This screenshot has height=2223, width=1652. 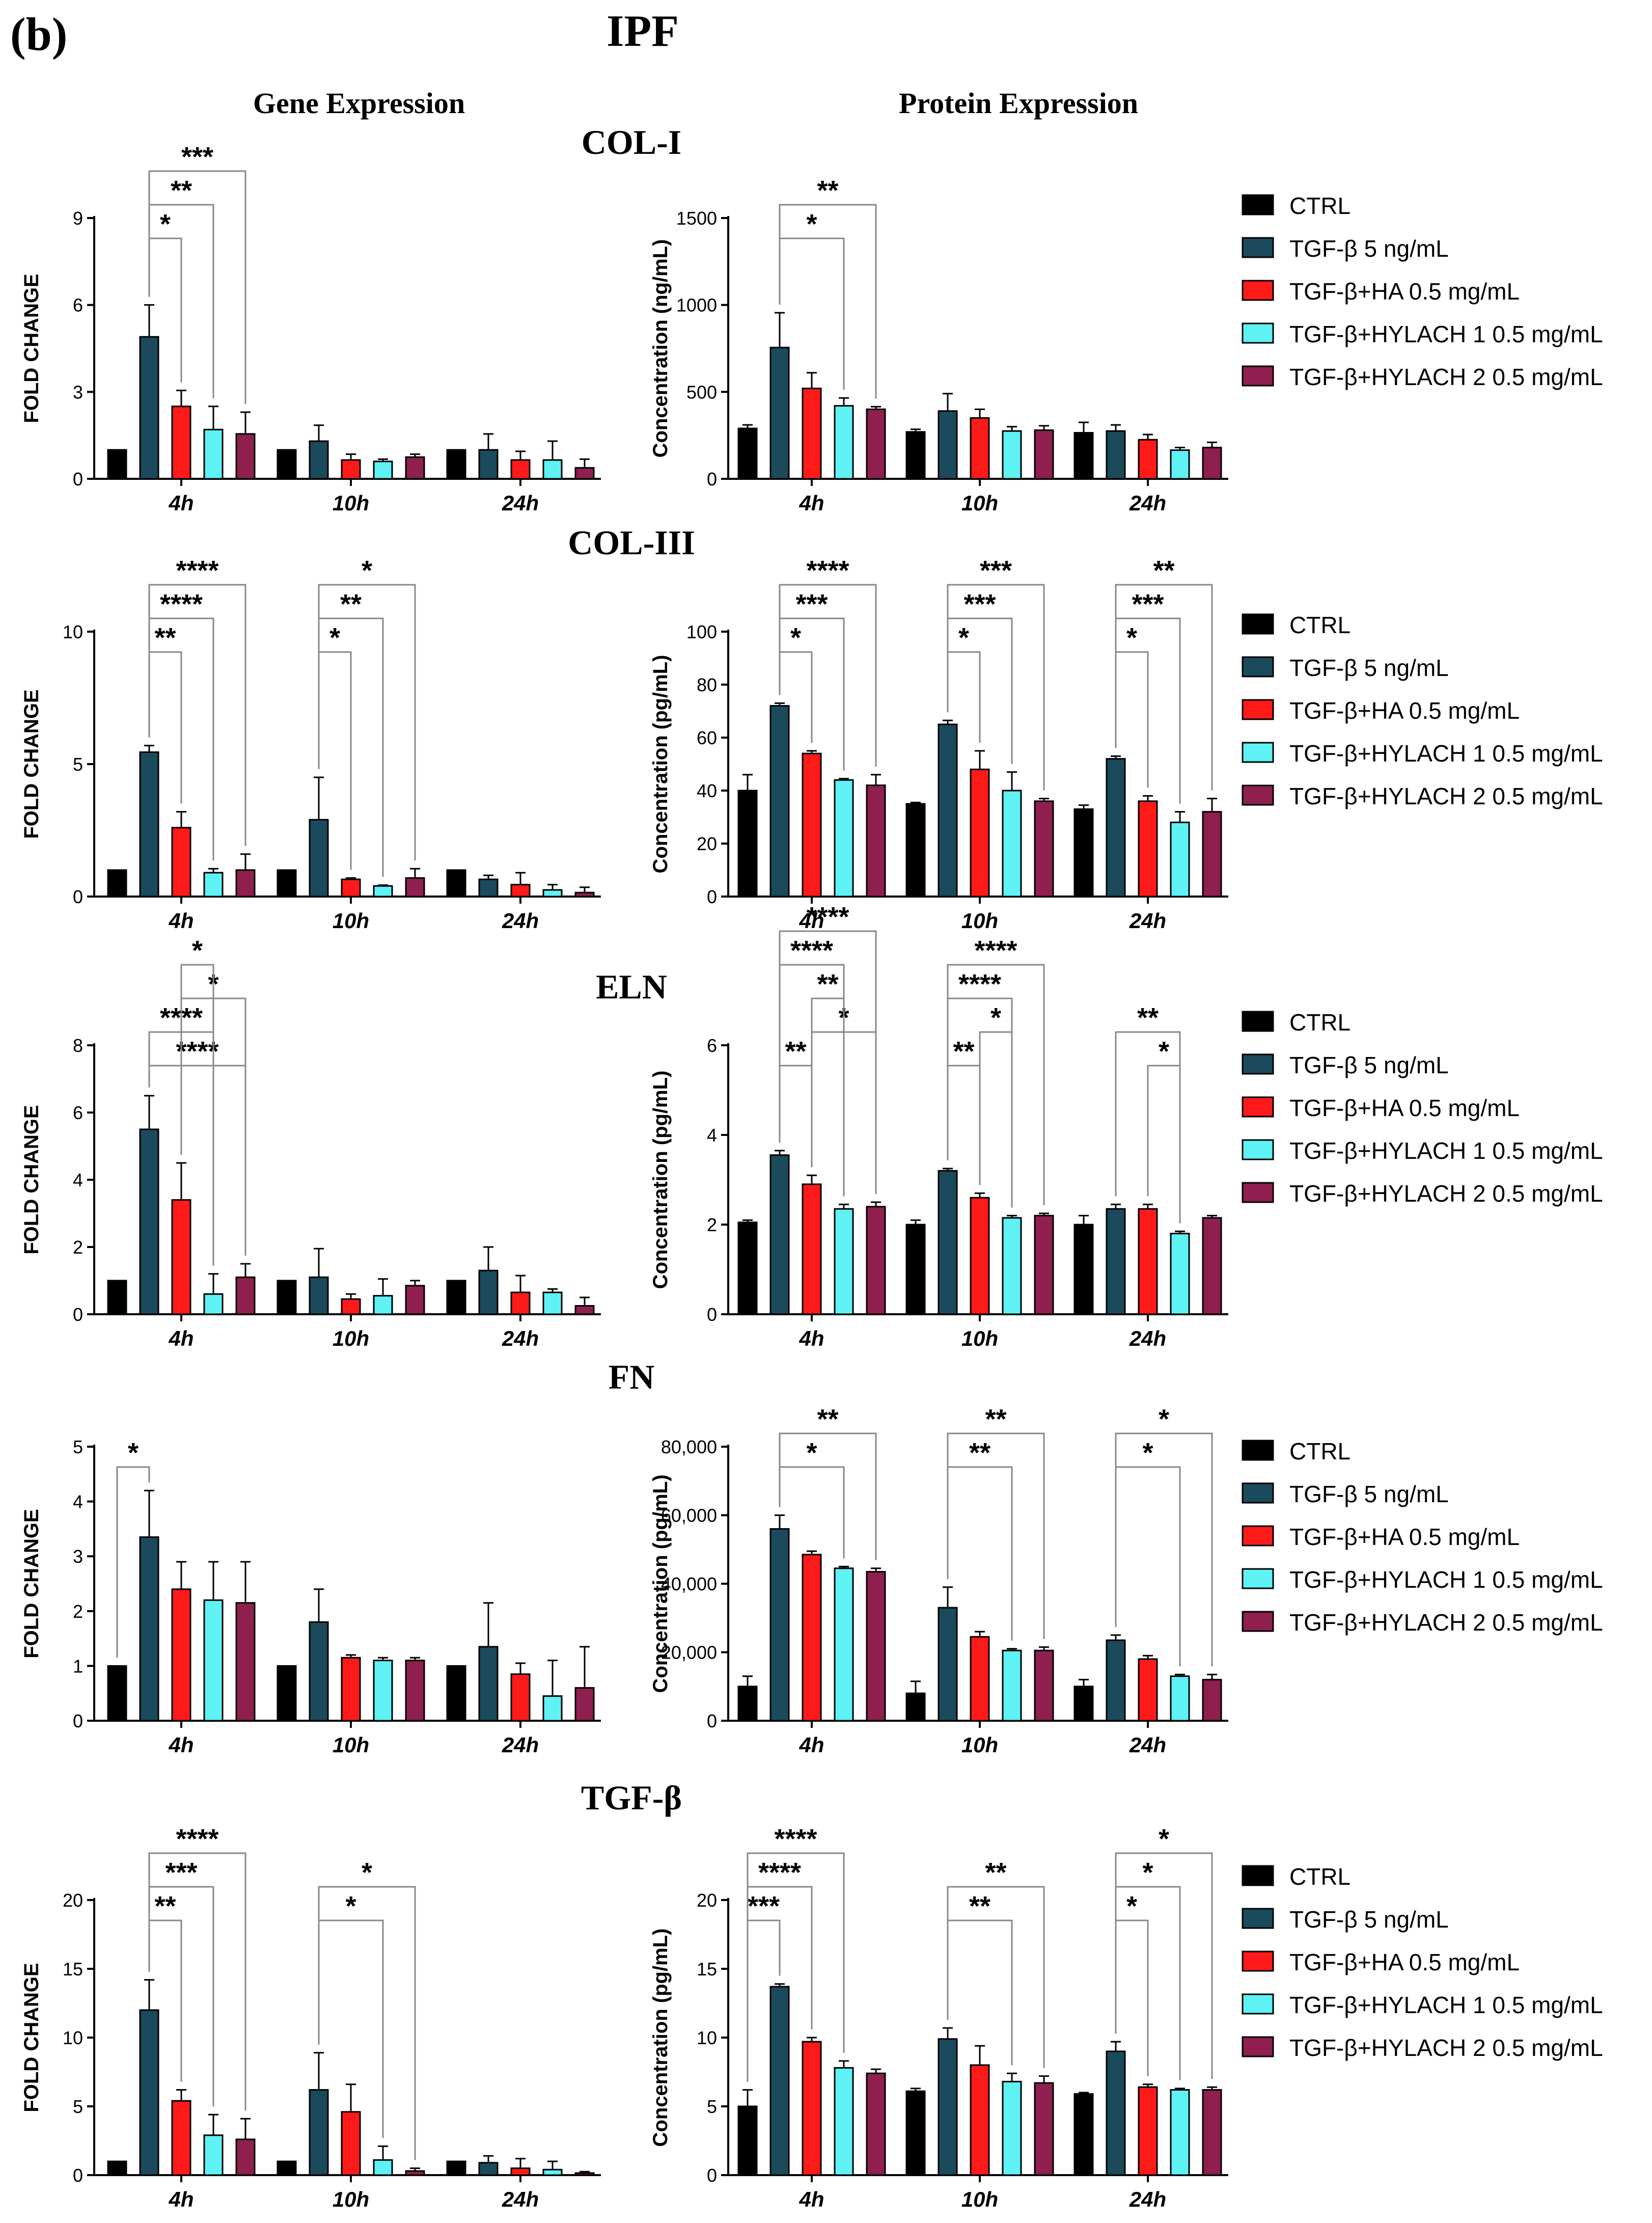 I want to click on y-tick-label: 20, so click(x=707, y=843).